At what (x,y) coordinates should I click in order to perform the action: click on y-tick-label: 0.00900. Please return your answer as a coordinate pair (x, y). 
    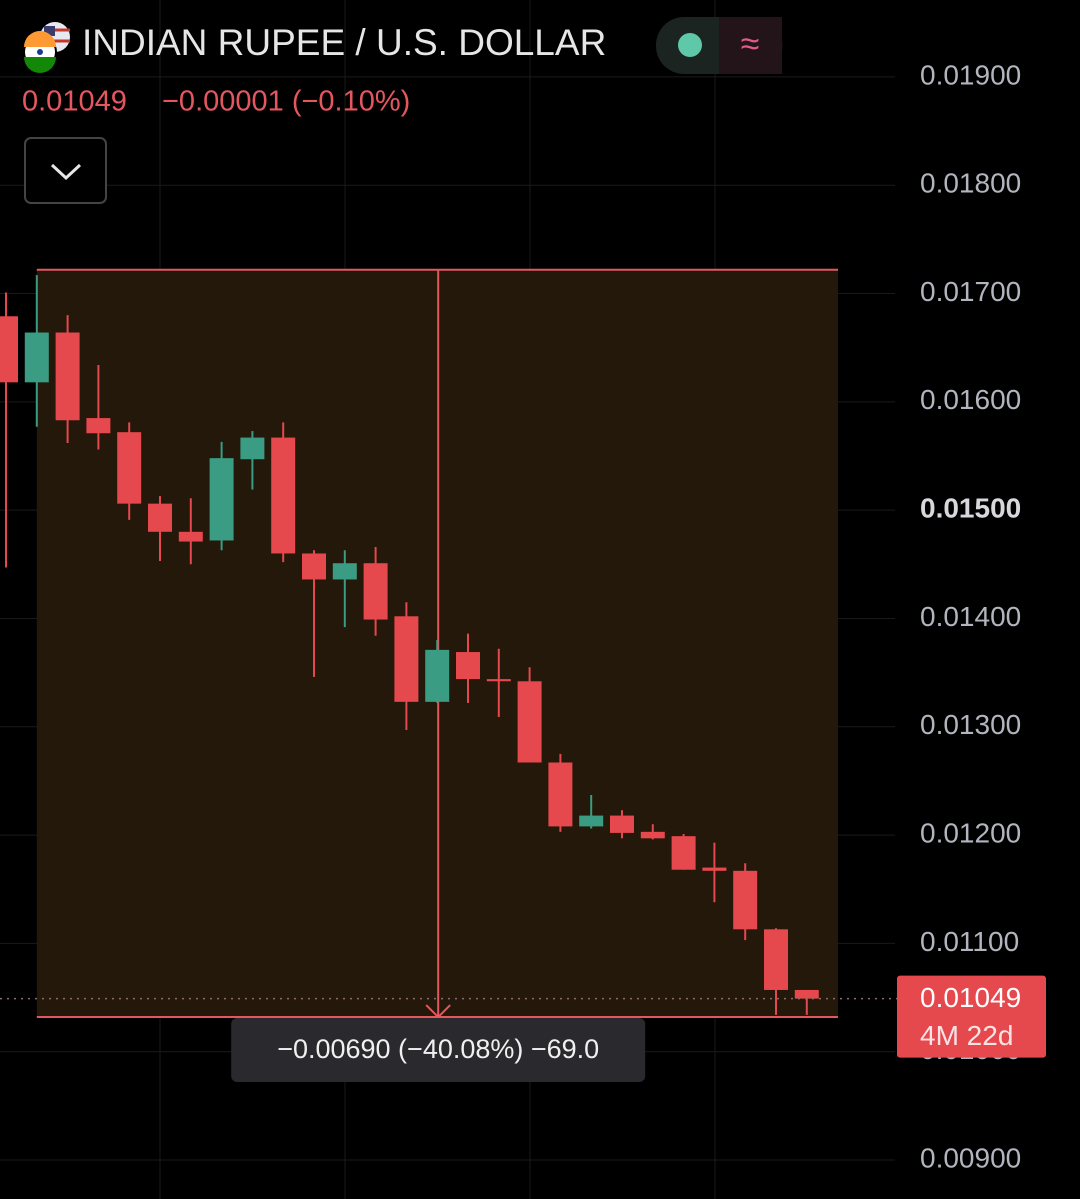
    Looking at the image, I should click on (970, 1157).